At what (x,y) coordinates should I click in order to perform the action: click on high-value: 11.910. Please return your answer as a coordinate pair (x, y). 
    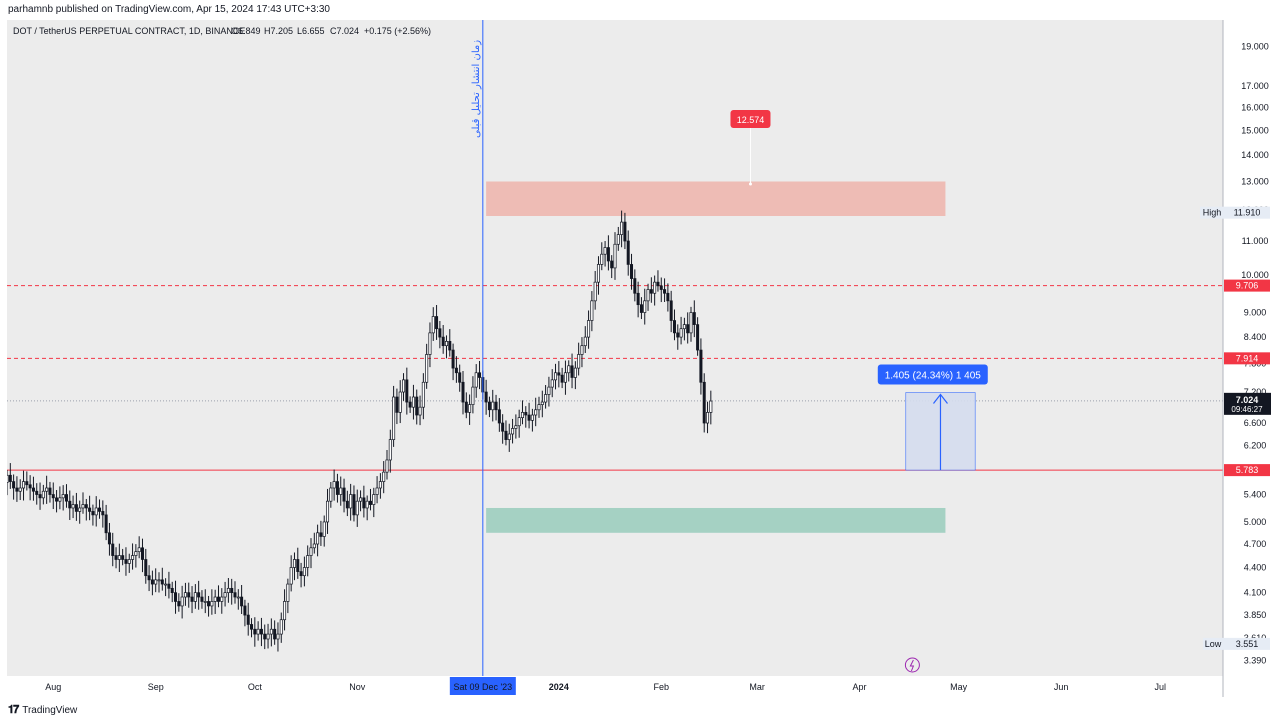
    Looking at the image, I should click on (1247, 213).